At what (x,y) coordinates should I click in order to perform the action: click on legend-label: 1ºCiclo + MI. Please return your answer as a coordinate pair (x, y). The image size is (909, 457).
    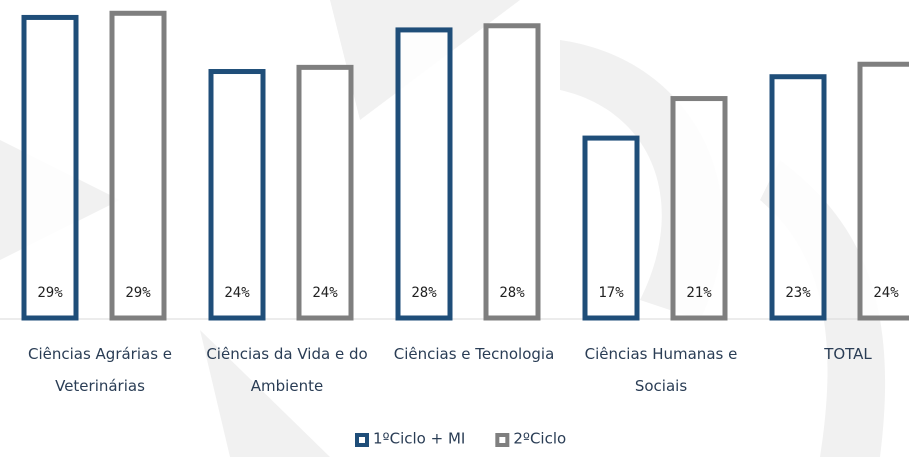
    Looking at the image, I should click on (419, 439).